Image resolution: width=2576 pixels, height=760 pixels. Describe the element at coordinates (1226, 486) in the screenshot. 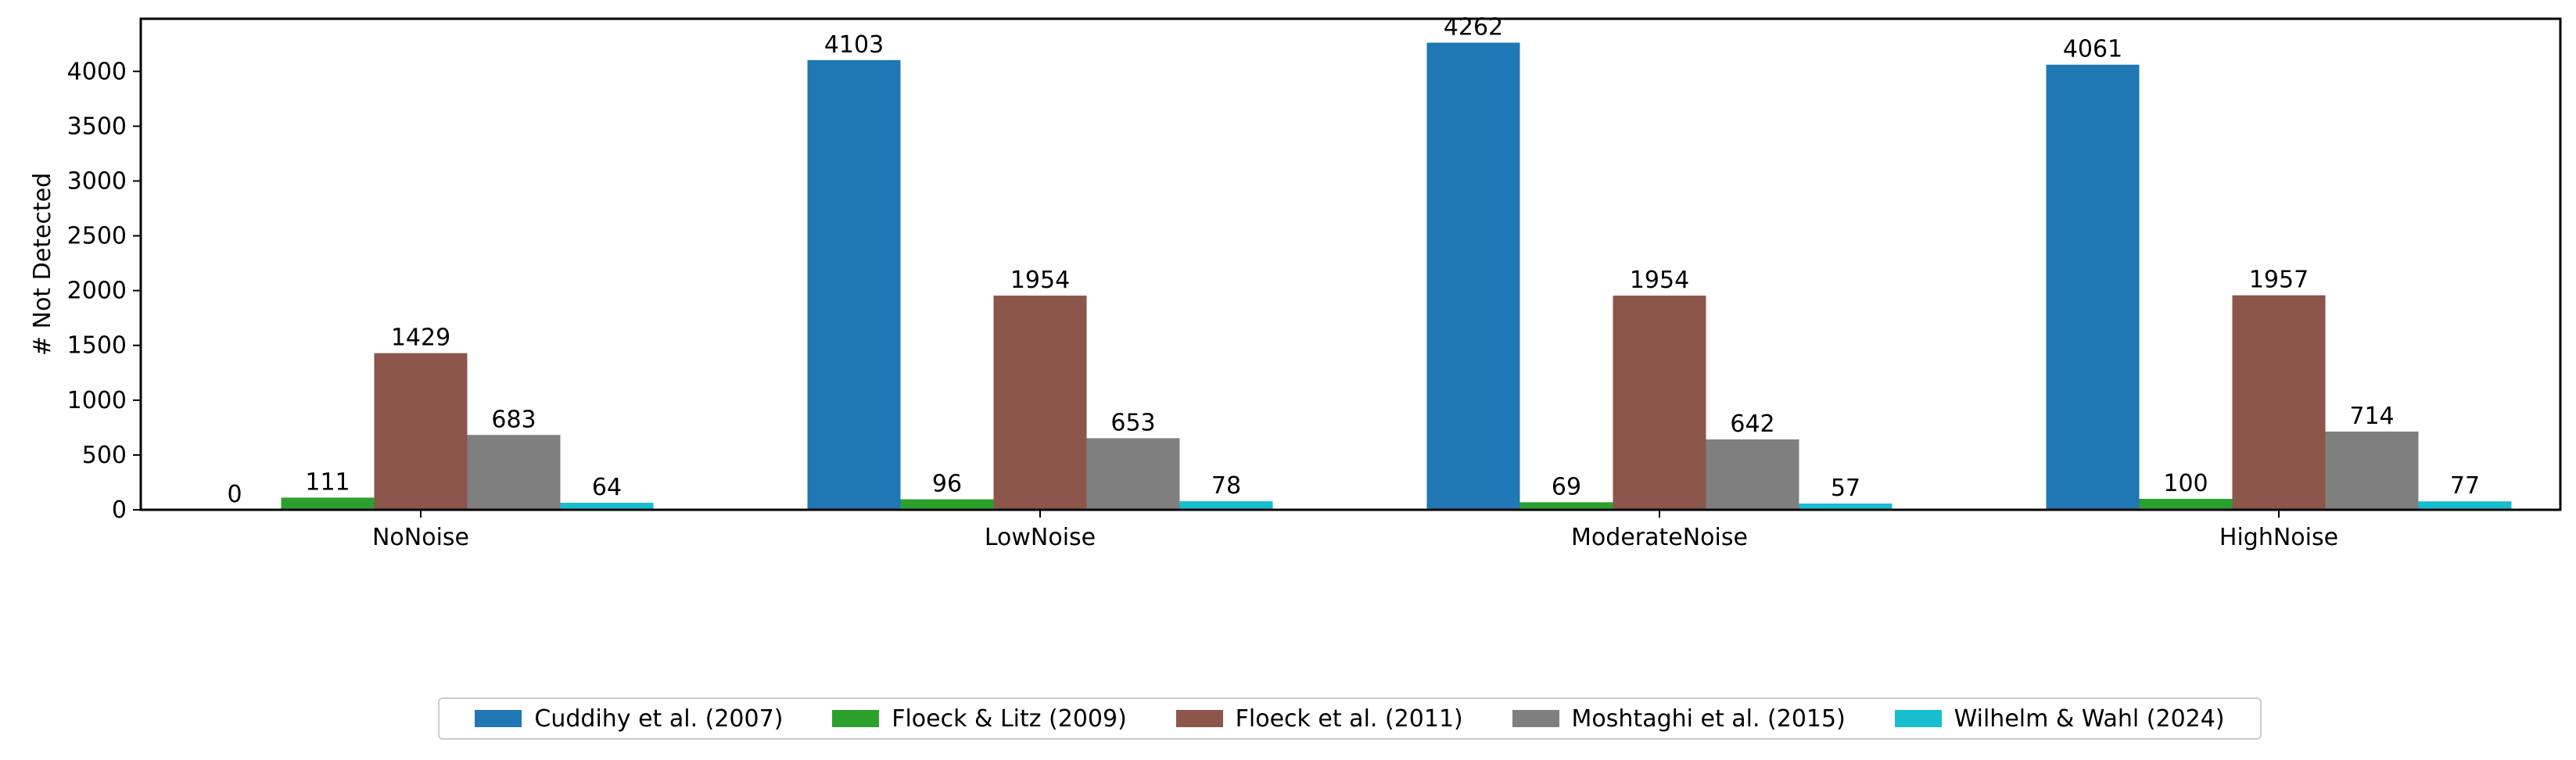

I see `data-label: 78` at that location.